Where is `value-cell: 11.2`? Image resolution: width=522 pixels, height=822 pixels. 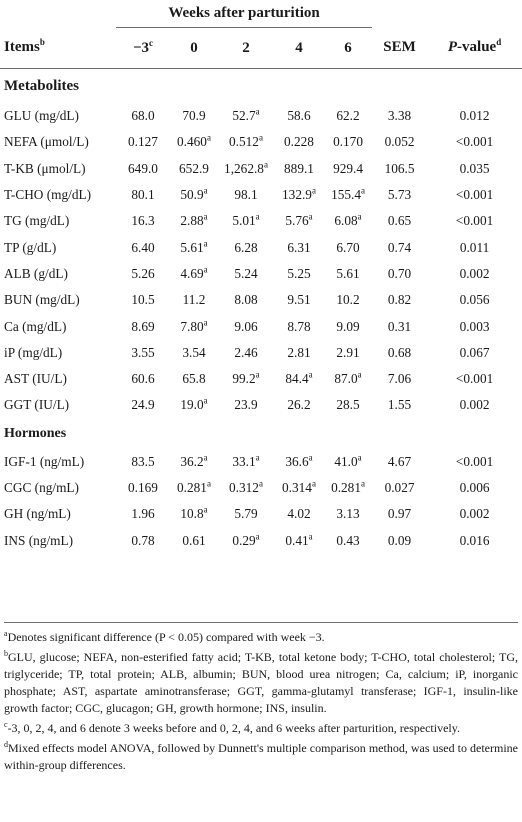 value-cell: 11.2 is located at coordinates (194, 300).